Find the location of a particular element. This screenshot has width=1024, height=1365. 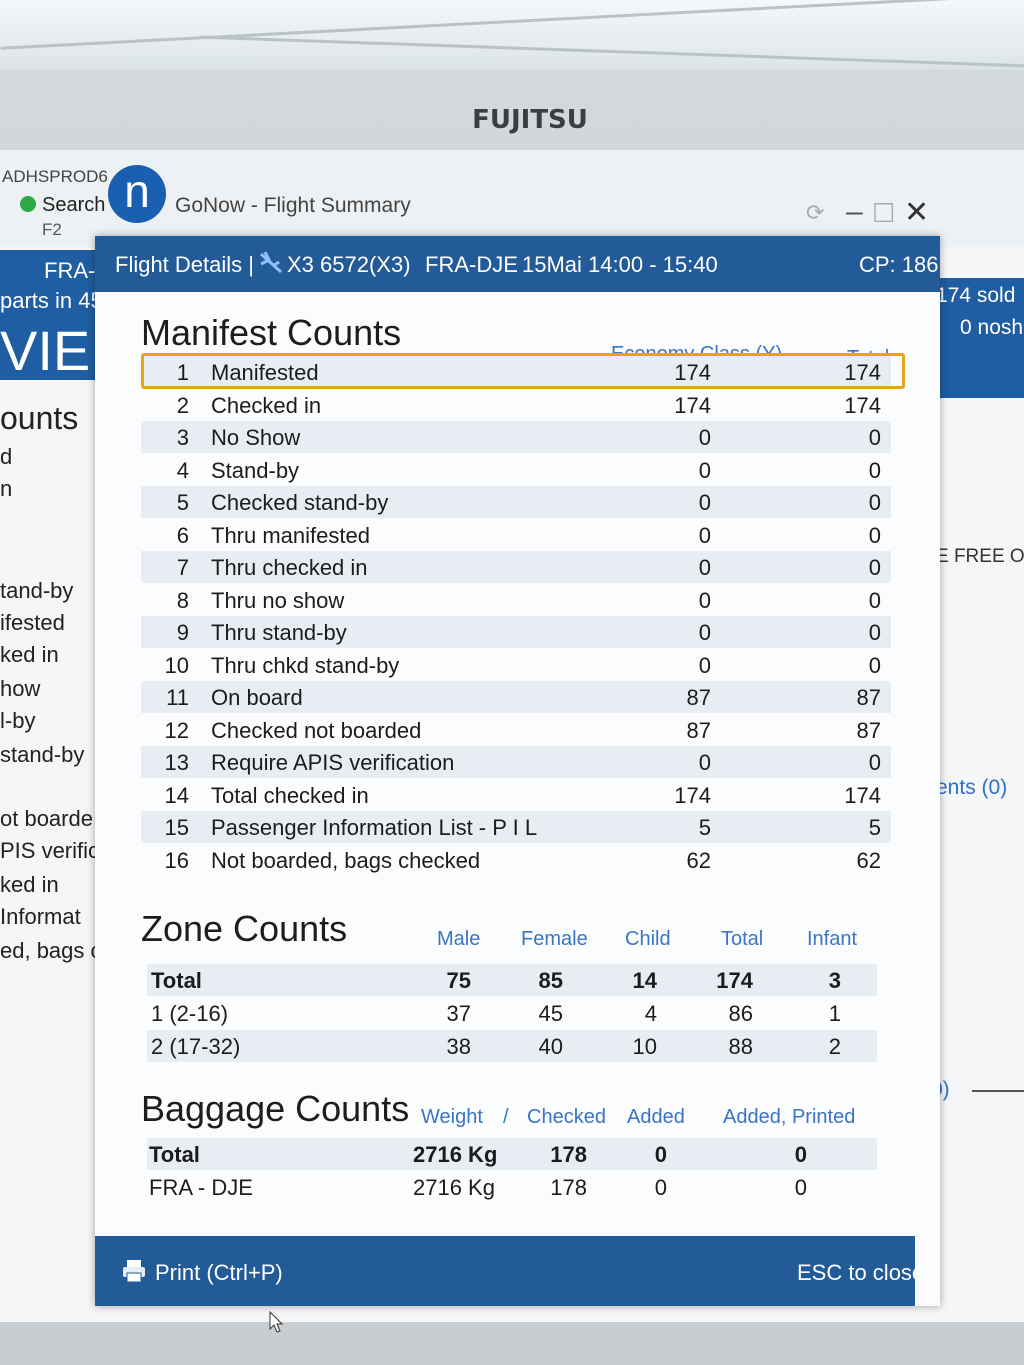

baggage-column-header: Added, Printed is located at coordinates (789, 1117).